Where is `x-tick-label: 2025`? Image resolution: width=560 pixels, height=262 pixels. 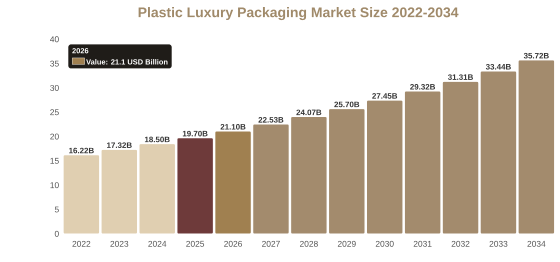
x-tick-label: 2025 is located at coordinates (195, 243).